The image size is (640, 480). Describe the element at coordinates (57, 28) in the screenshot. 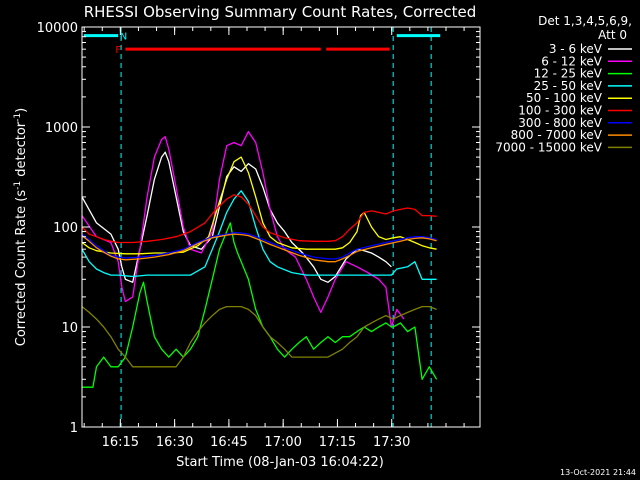

I see `y-tick-label-4: 10000` at that location.